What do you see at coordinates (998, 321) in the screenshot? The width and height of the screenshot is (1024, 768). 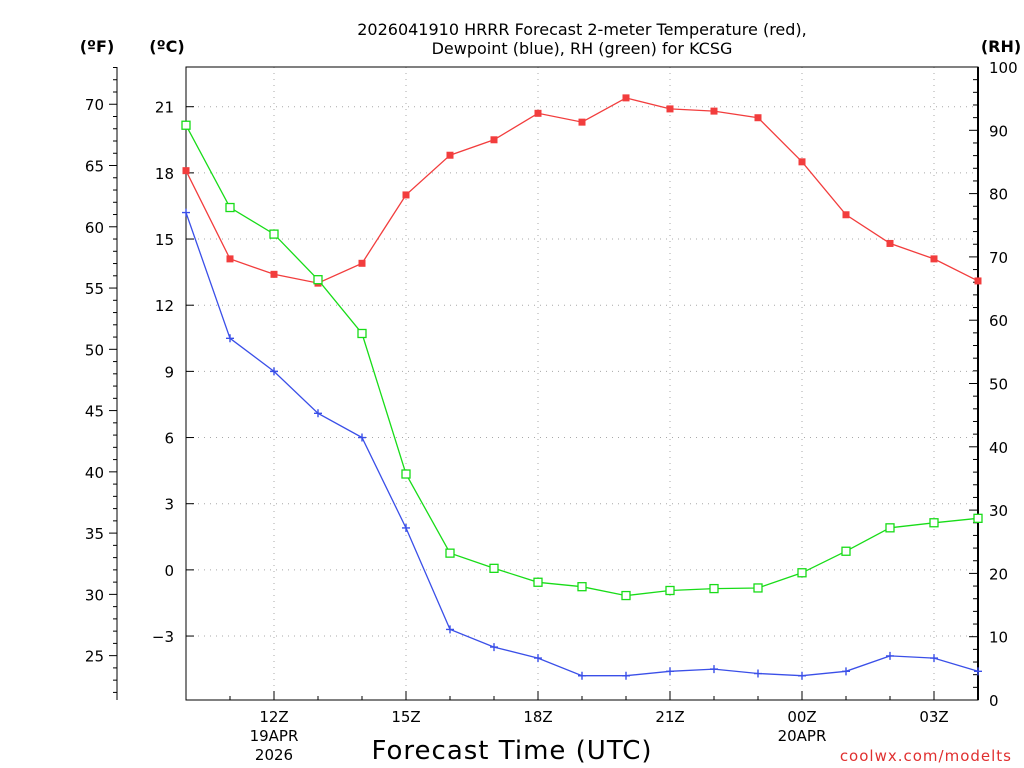 I see `rh-tick-label: 60` at bounding box center [998, 321].